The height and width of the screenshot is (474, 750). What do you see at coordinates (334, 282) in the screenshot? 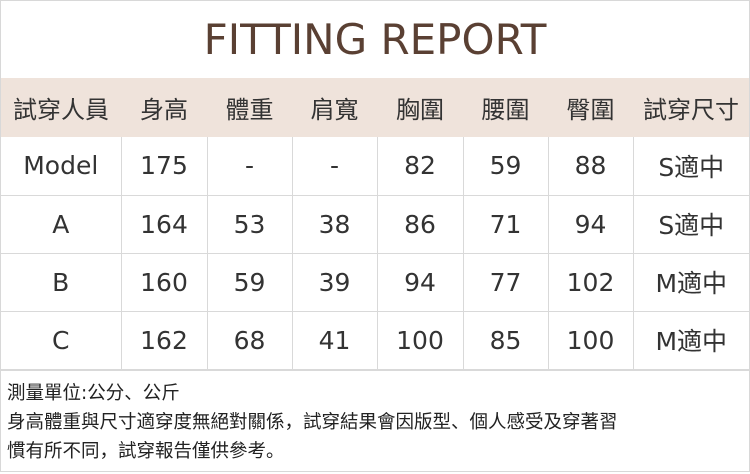
I see `table-cell: 39` at bounding box center [334, 282].